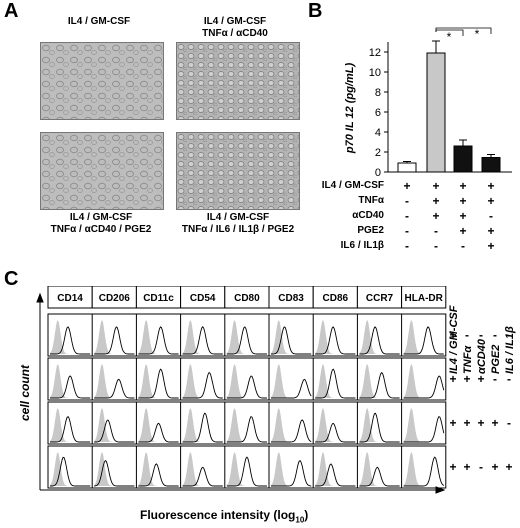  I want to click on star-2: *, so click(477, 34).